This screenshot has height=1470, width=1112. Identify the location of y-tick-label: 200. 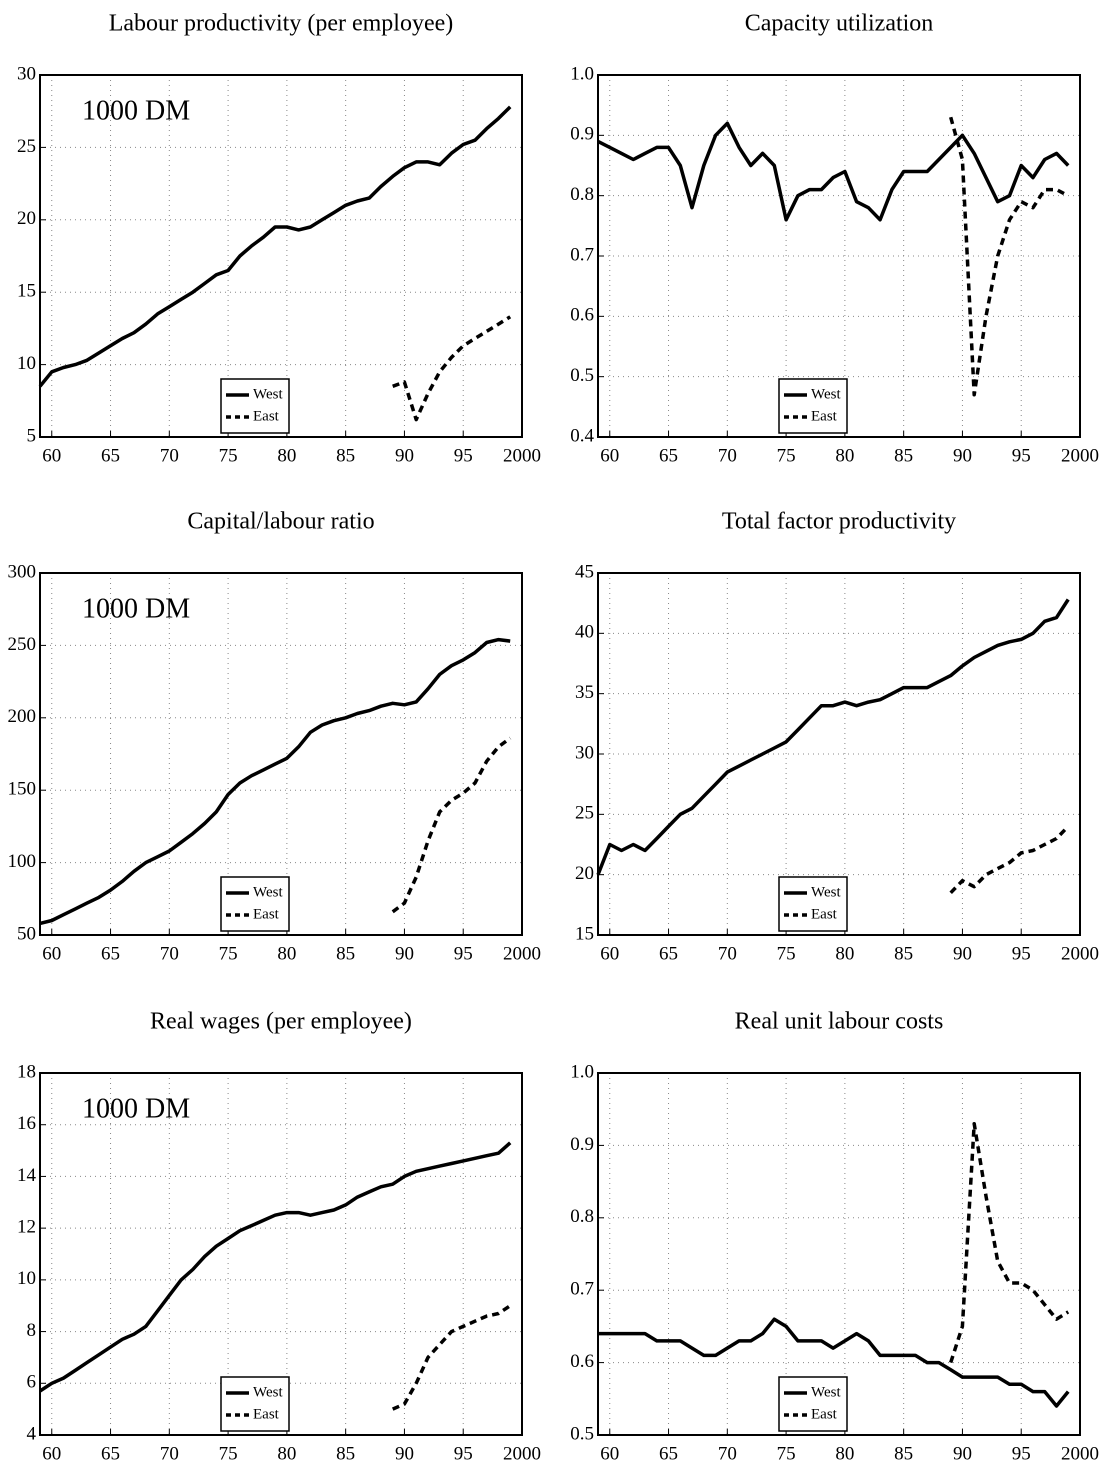
(22, 716).